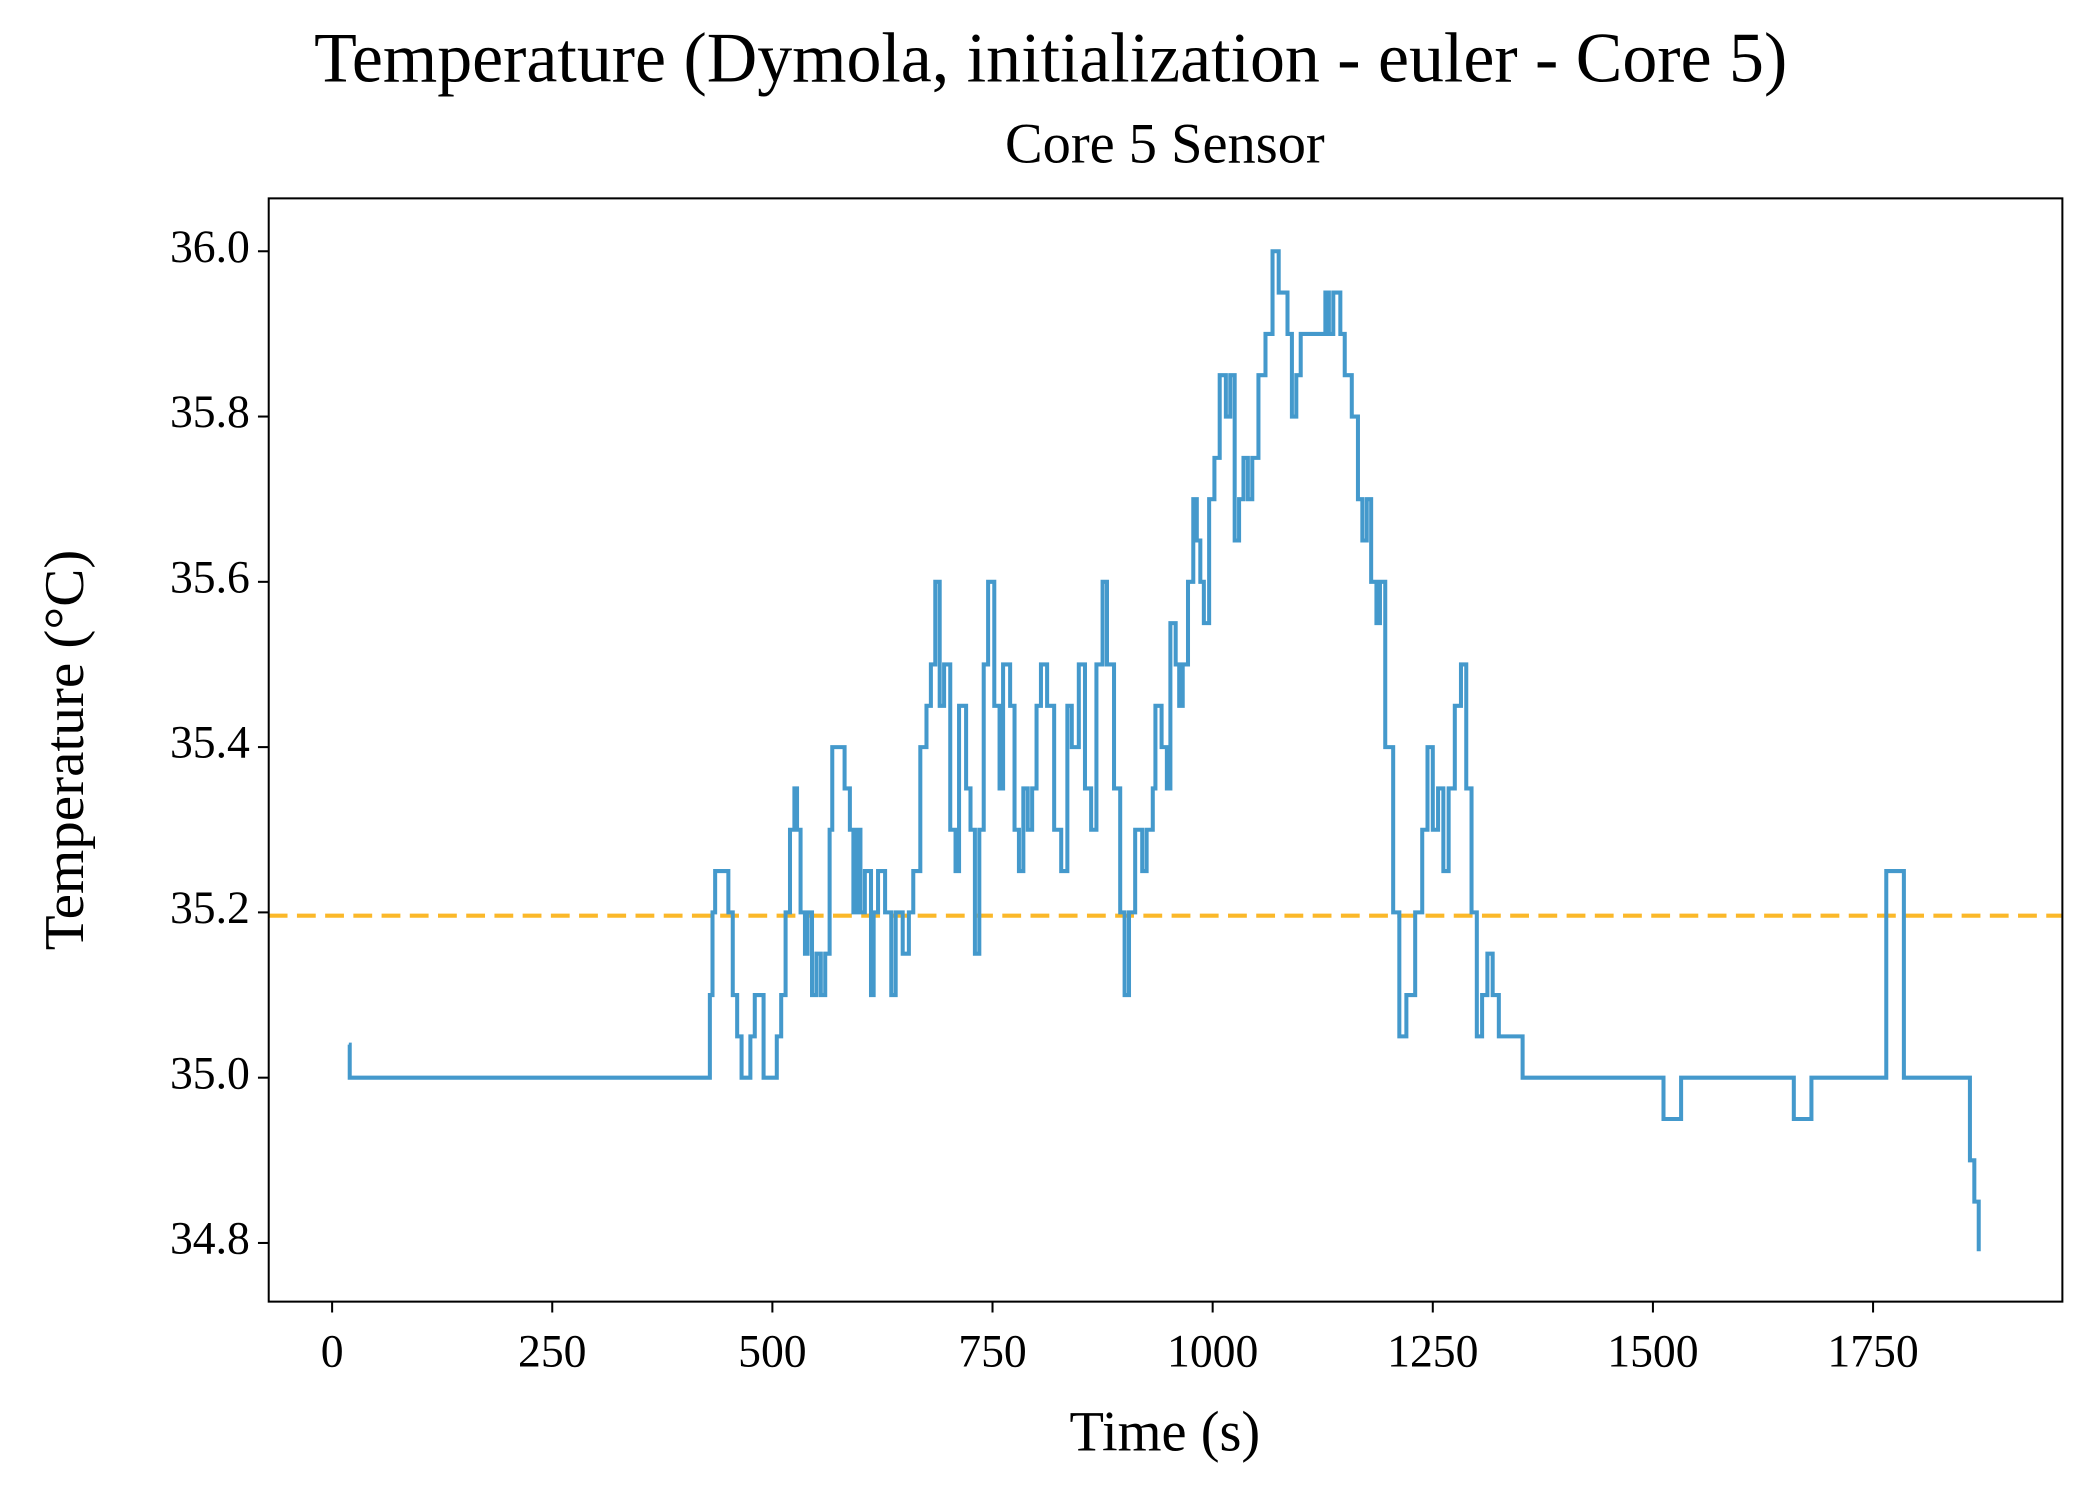  What do you see at coordinates (992, 1350) in the screenshot?
I see `x-tick-label: 750` at bounding box center [992, 1350].